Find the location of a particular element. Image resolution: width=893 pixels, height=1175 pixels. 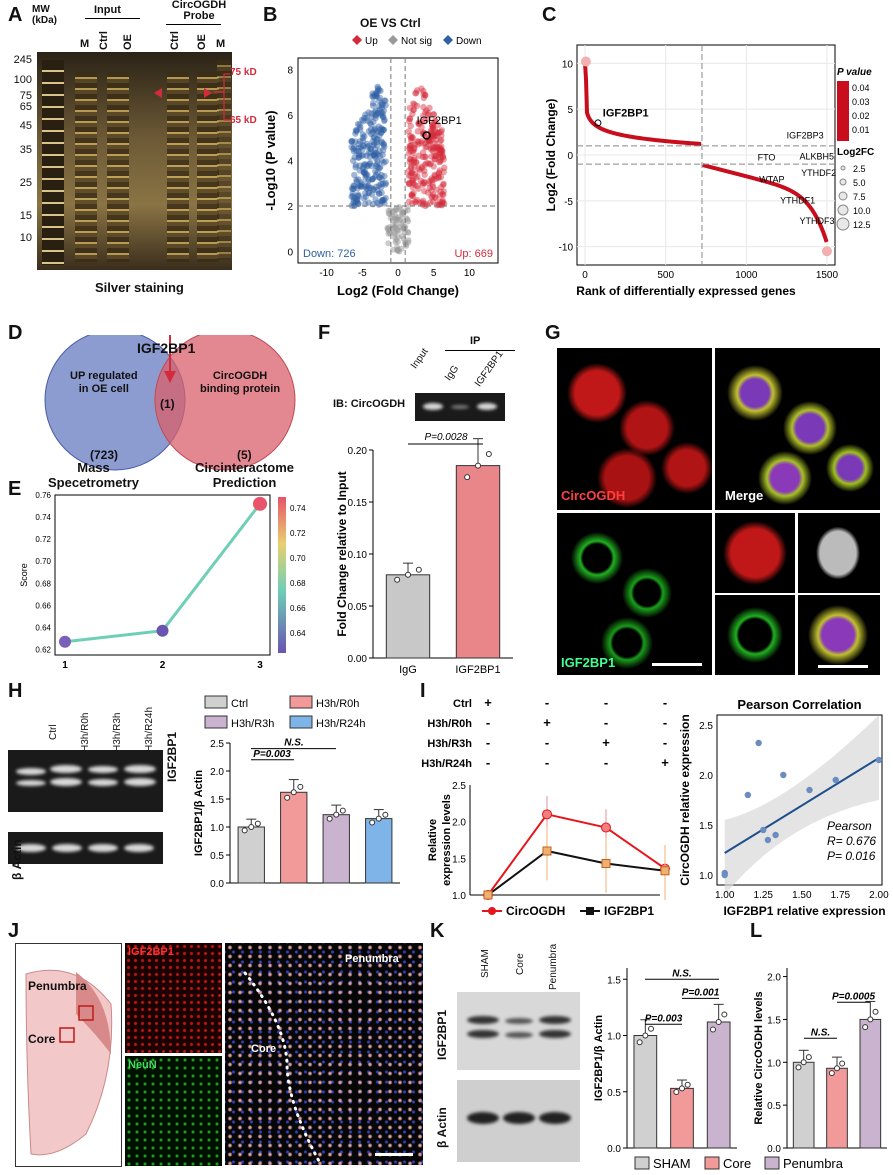

k-blot-igf2bp1 is located at coordinates (518, 1031).